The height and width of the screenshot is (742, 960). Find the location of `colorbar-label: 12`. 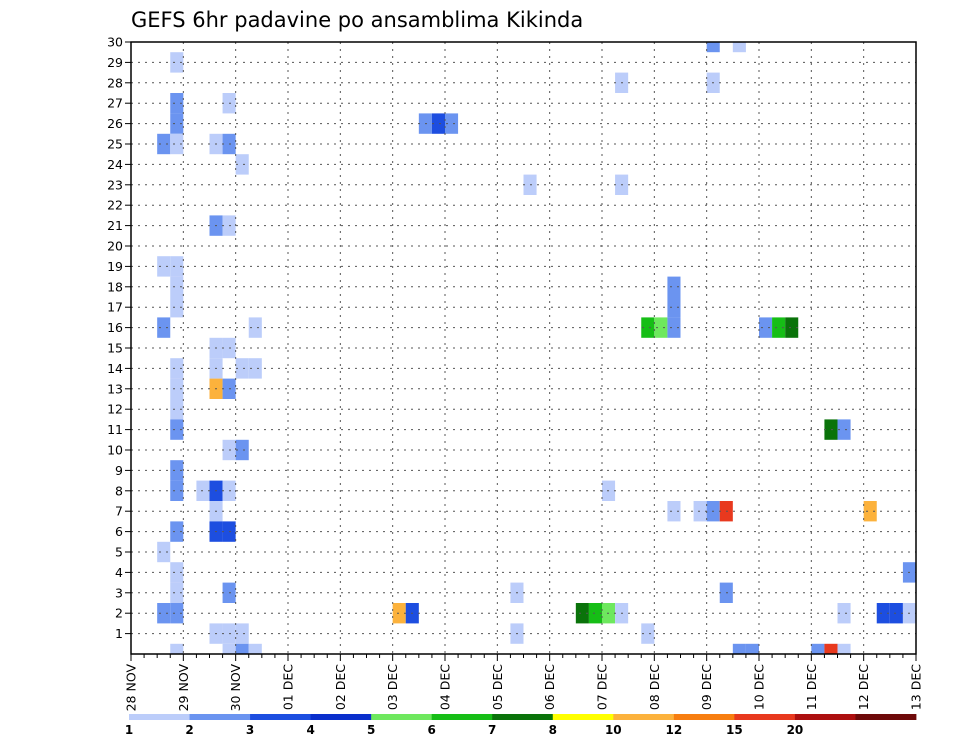

colorbar-label: 12 is located at coordinates (673, 730).